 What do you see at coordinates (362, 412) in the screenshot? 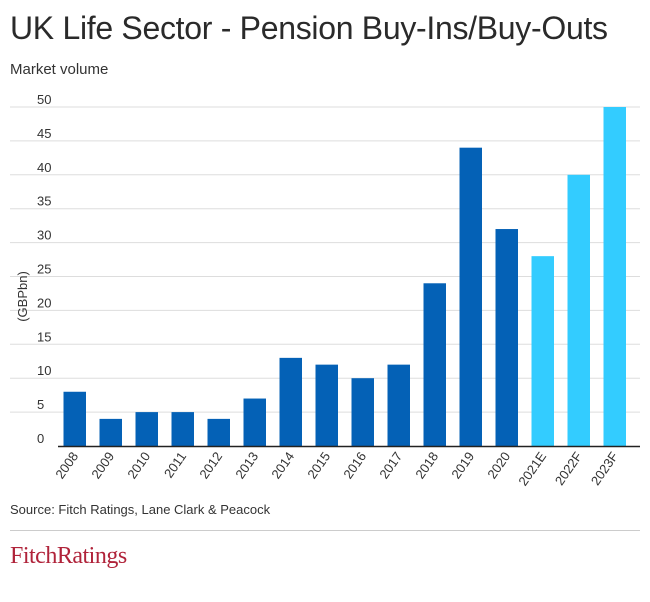
I see `bar-2016` at bounding box center [362, 412].